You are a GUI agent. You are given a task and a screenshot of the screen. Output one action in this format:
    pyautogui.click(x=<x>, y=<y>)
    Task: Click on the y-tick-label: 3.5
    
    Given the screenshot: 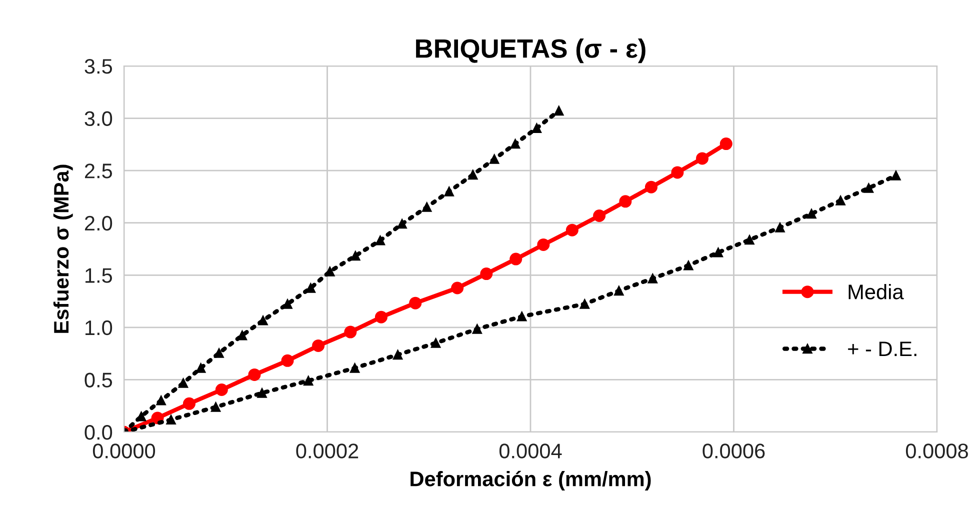 What is the action you would take?
    pyautogui.click(x=98, y=66)
    